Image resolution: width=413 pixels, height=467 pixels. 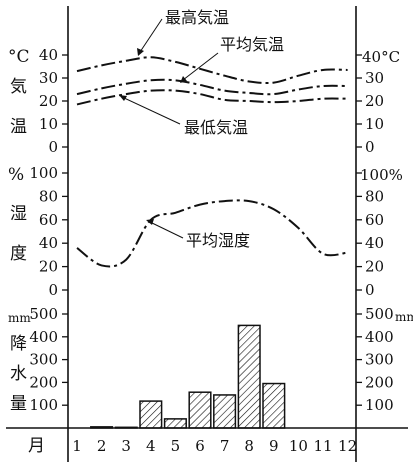 I want to click on humidity-side-label-1: 湿, so click(x=18, y=214).